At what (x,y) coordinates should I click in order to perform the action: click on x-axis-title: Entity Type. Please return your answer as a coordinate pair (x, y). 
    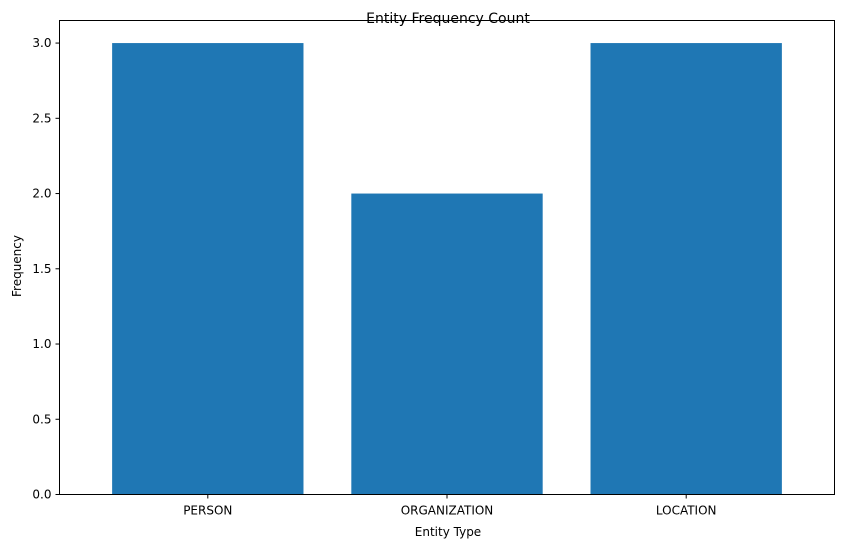
    Looking at the image, I should click on (448, 532).